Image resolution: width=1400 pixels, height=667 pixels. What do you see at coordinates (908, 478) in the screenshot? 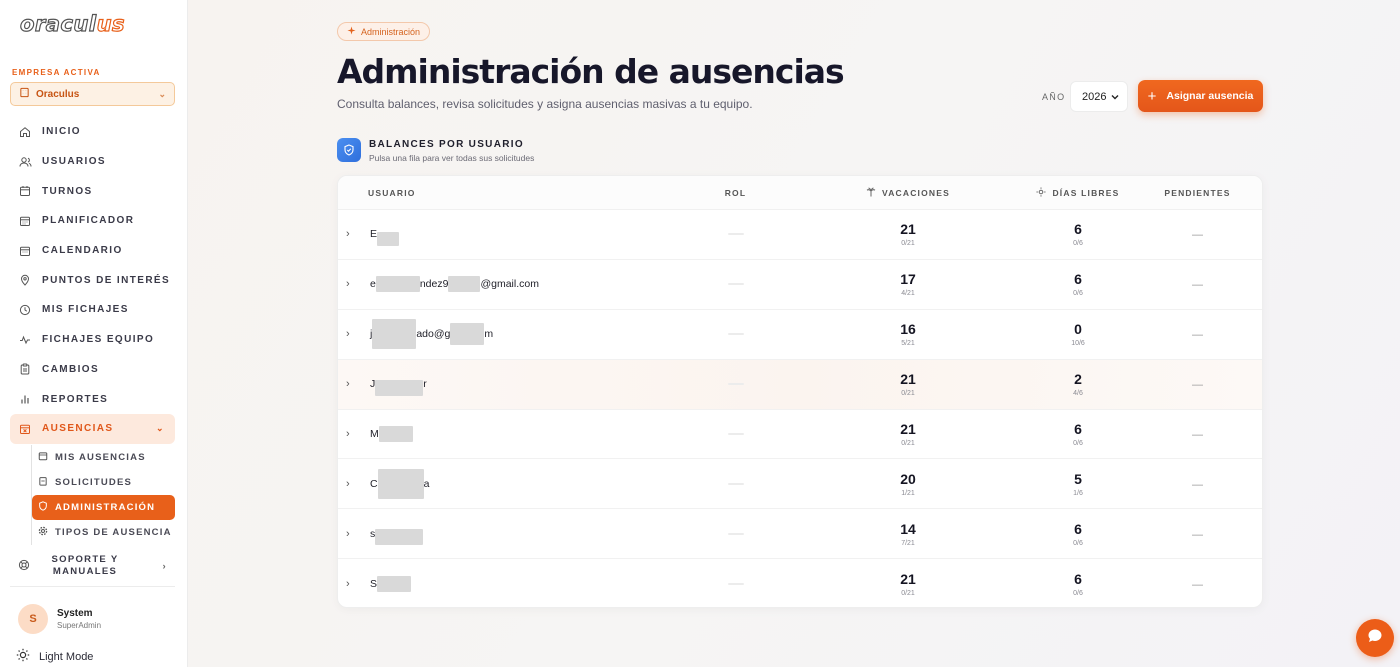
I see `vacaciones-value: 20` at bounding box center [908, 478].